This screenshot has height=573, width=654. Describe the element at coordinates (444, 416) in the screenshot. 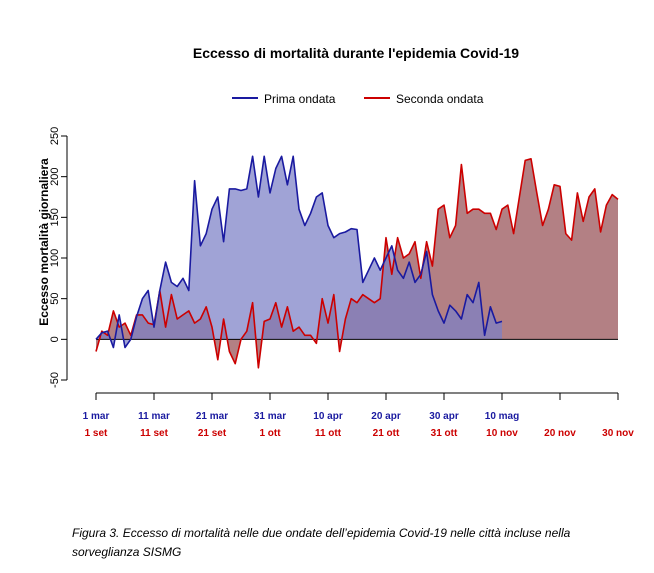

I see `x-tick-label-prima: 30 apr` at that location.